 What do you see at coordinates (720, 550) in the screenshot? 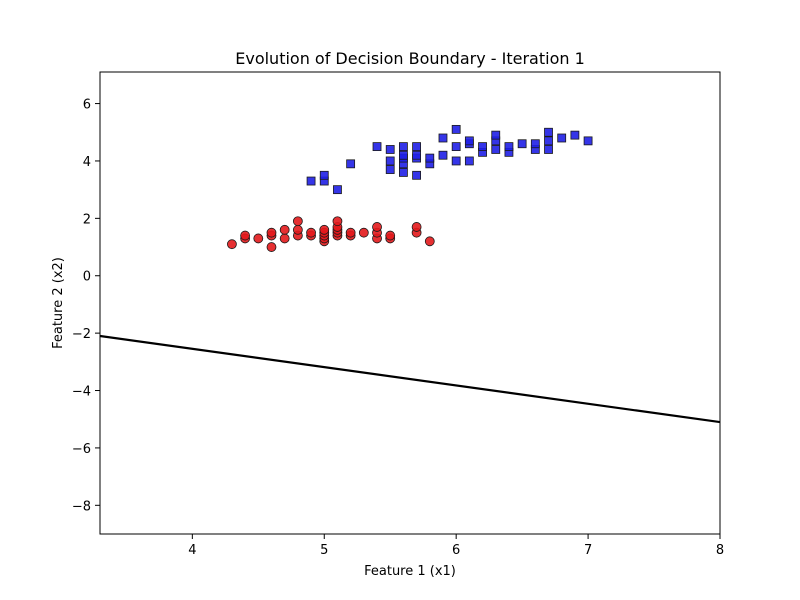
I see `x-tick-label: 8` at bounding box center [720, 550].